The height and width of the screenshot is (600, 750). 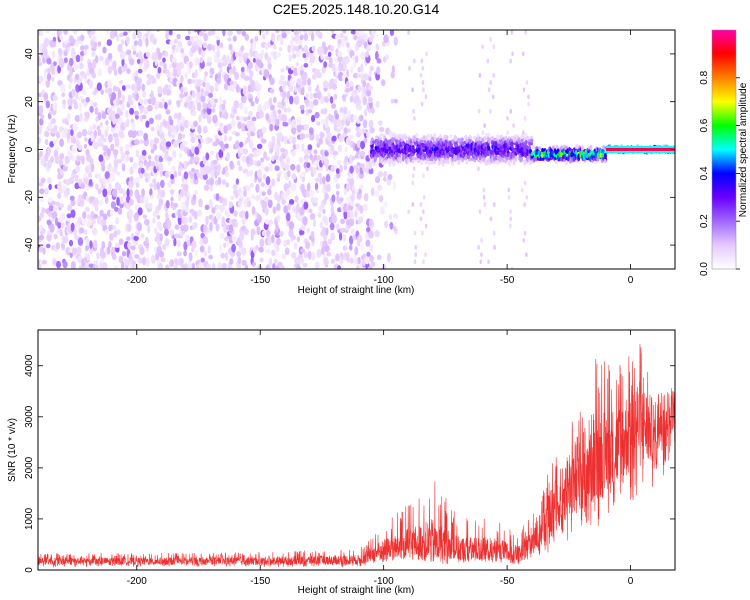 I want to click on spectrogram-cell-2089, so click(x=345, y=110).